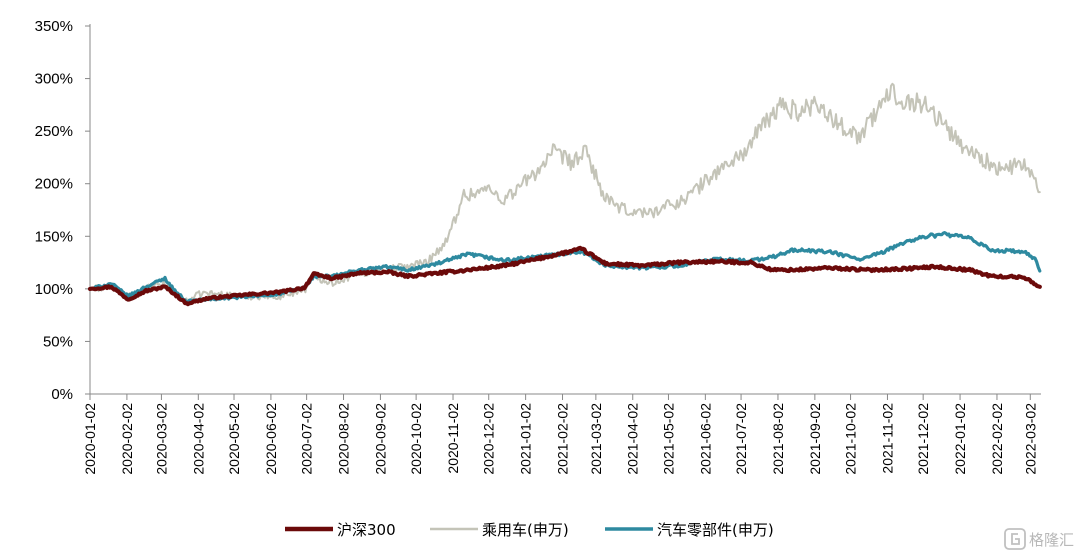 This screenshot has width=1080, height=556. What do you see at coordinates (271, 439) in the screenshot?
I see `x-tick-label: 2020-06-02` at bounding box center [271, 439].